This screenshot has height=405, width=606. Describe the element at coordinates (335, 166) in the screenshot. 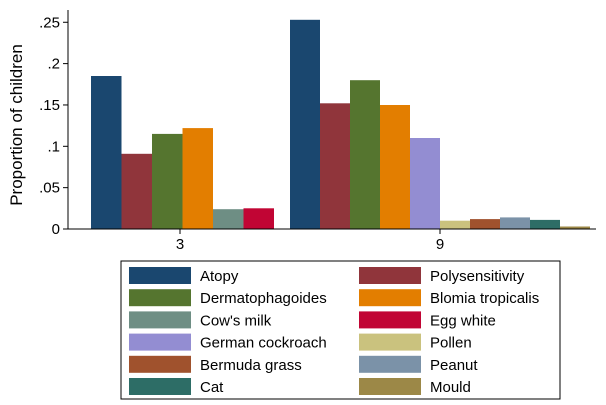

I see `bar-9-polysensitivity` at that location.